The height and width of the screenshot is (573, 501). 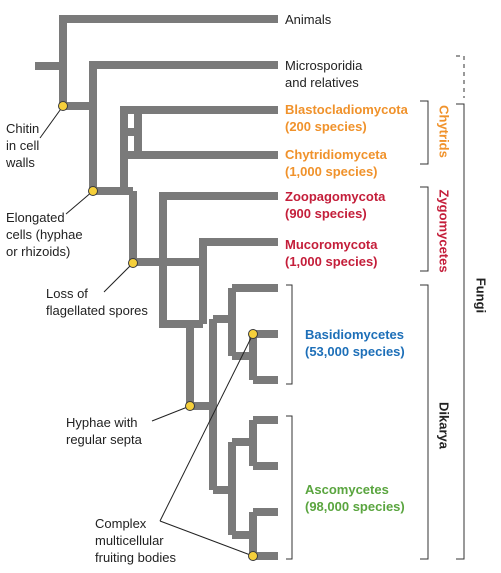 I want to click on bracket-chytrids, so click(x=424, y=132).